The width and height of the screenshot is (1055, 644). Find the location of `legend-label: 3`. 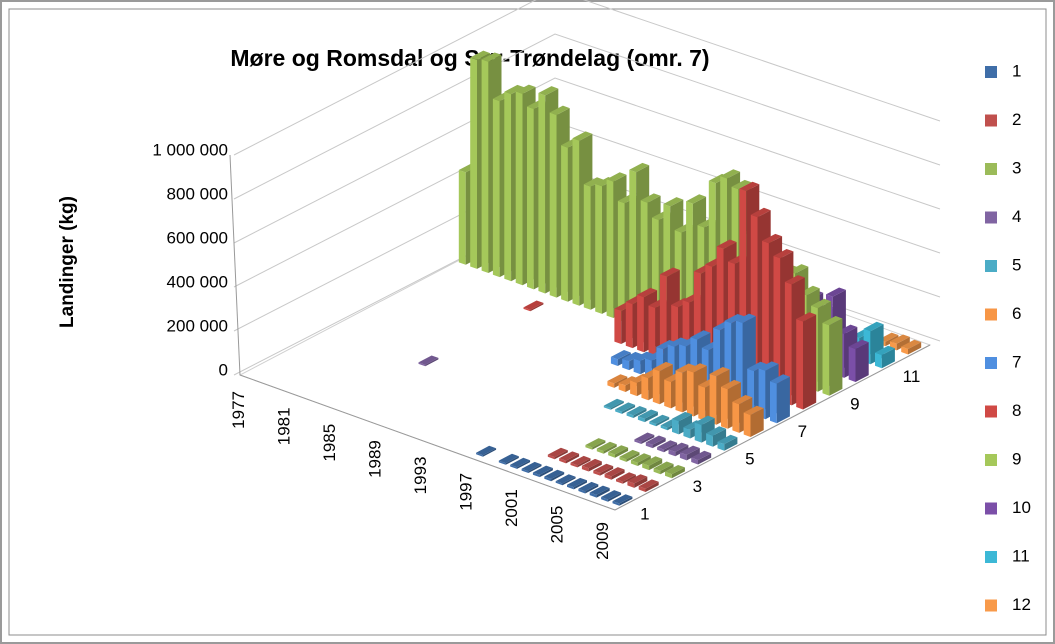

legend-label: 3 is located at coordinates (1016, 167).